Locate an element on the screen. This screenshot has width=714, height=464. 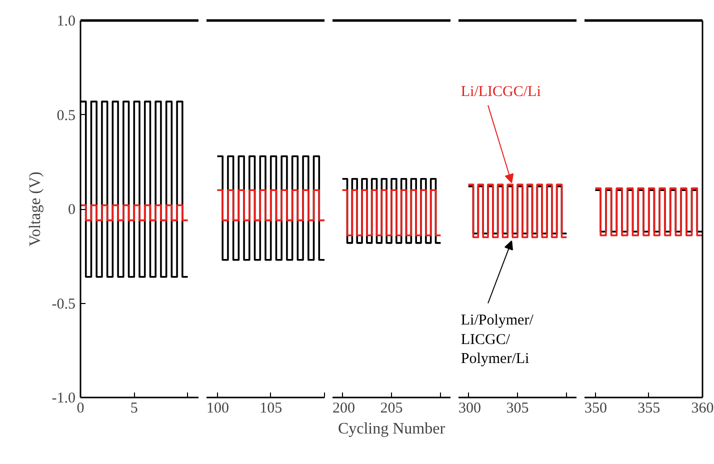
text: Li/LICGC/Li is located at coordinates (500, 92).